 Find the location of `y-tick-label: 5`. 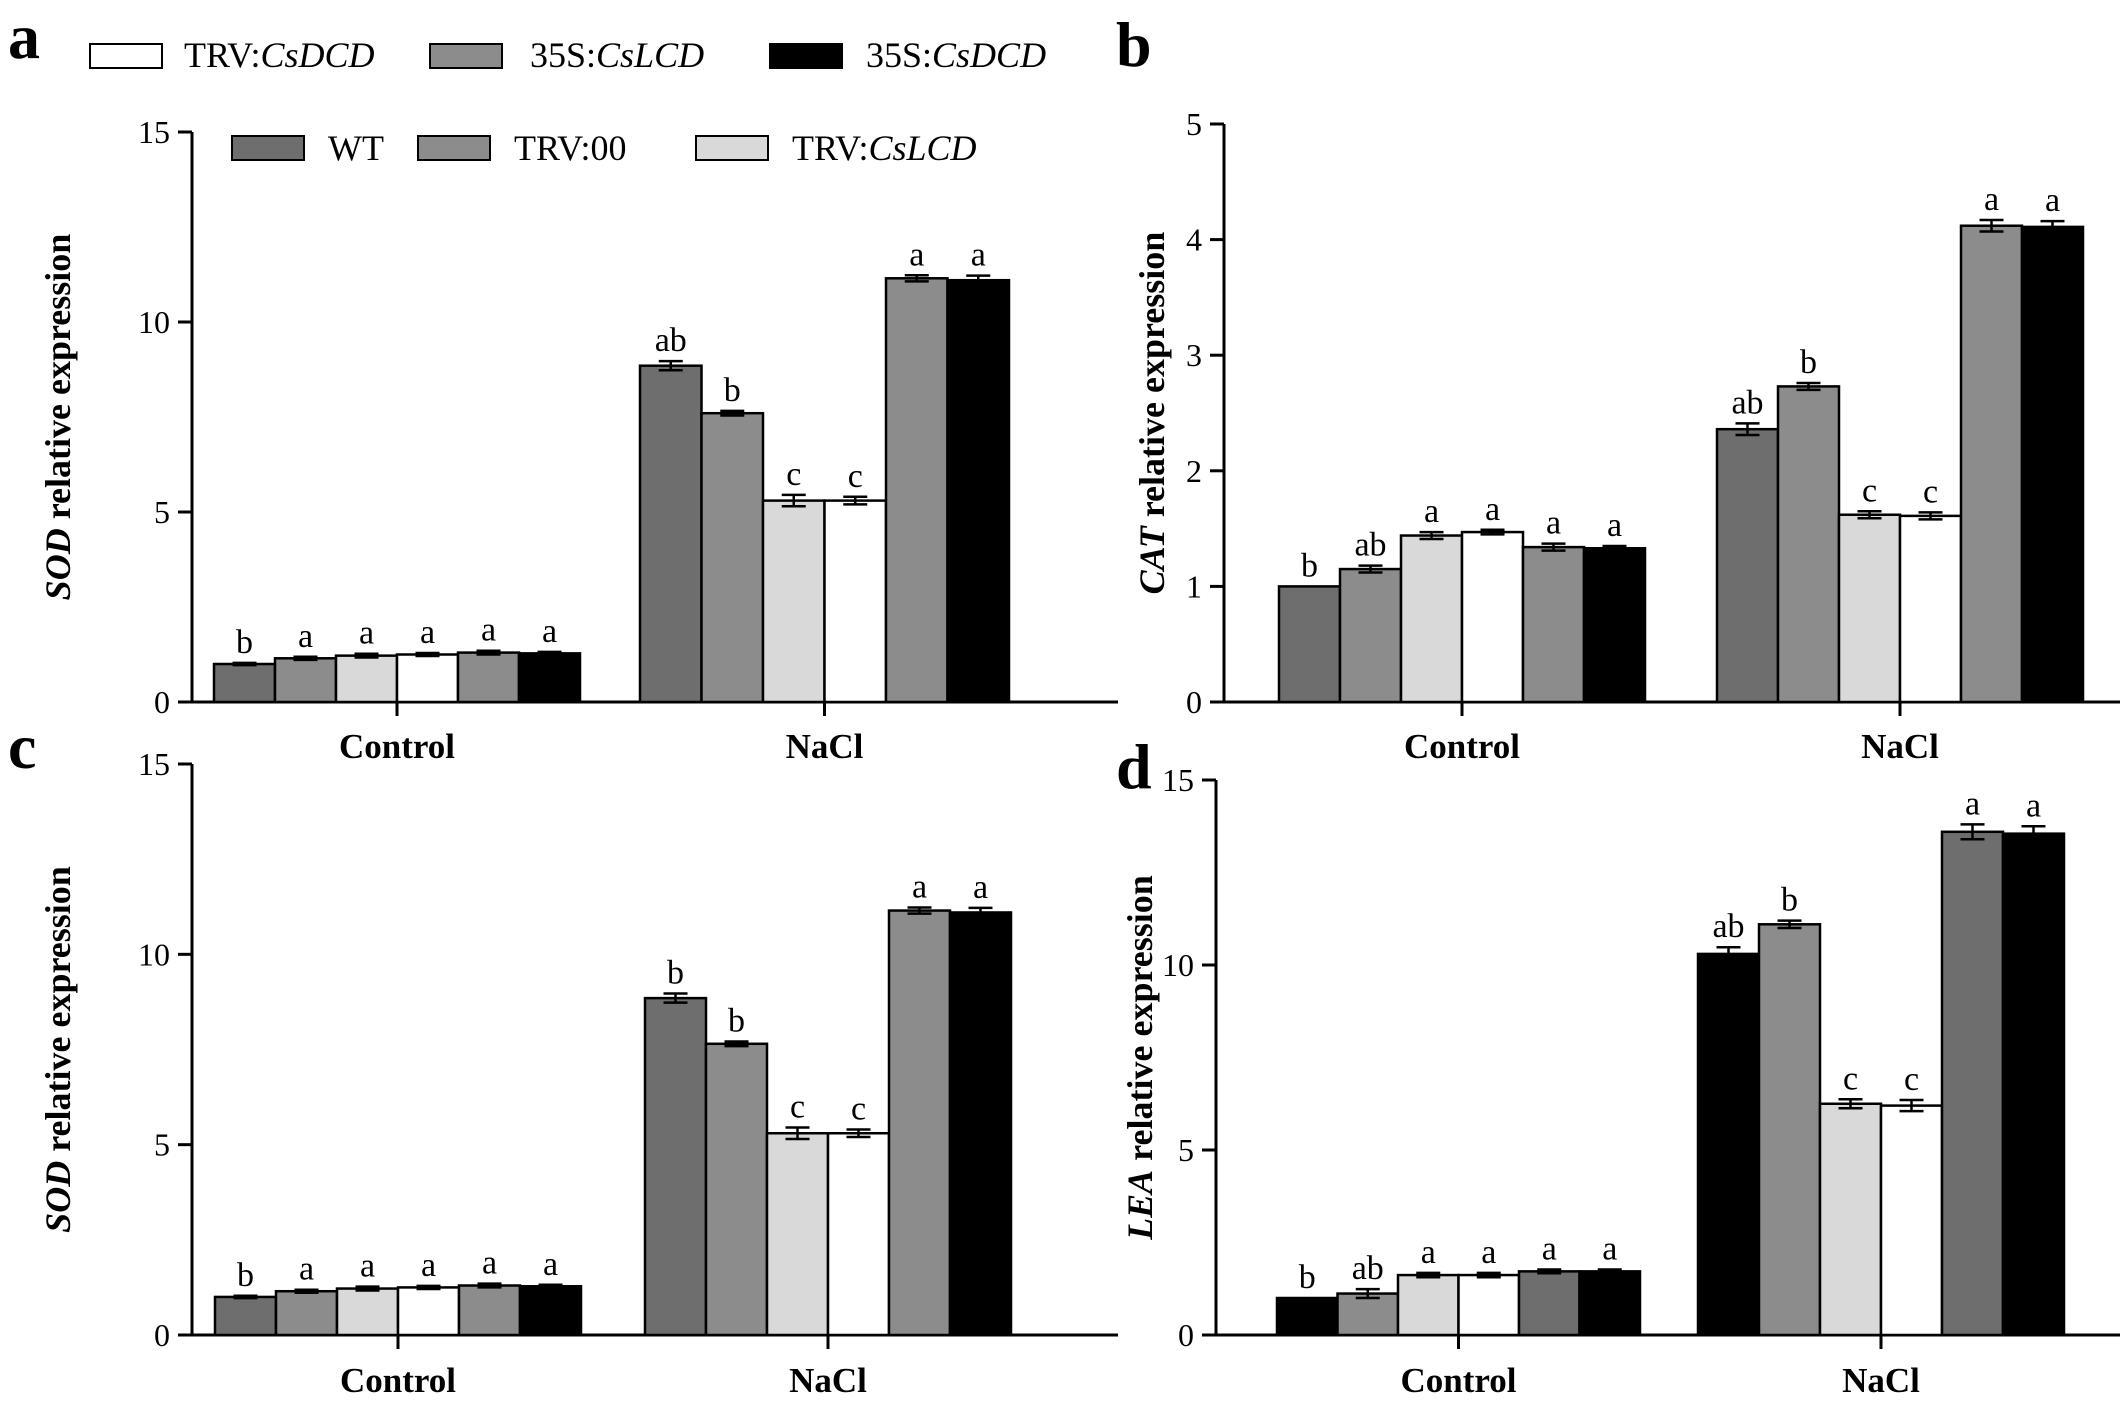

y-tick-label: 5 is located at coordinates (1186, 1150).